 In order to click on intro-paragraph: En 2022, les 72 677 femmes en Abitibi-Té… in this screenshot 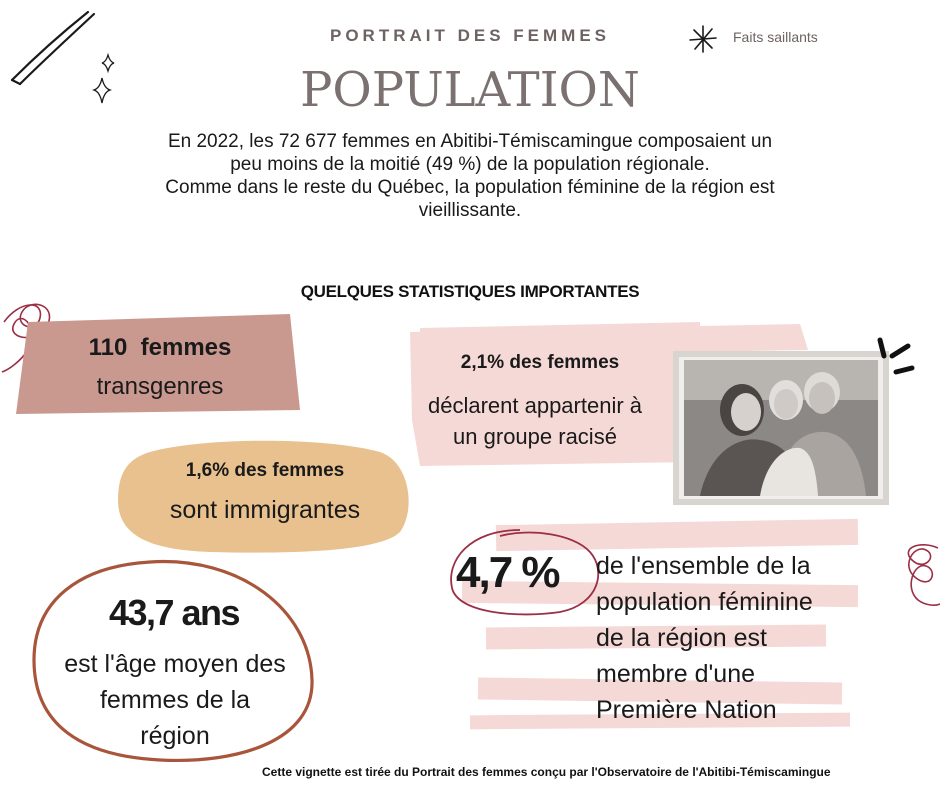, I will do `click(470, 176)`.